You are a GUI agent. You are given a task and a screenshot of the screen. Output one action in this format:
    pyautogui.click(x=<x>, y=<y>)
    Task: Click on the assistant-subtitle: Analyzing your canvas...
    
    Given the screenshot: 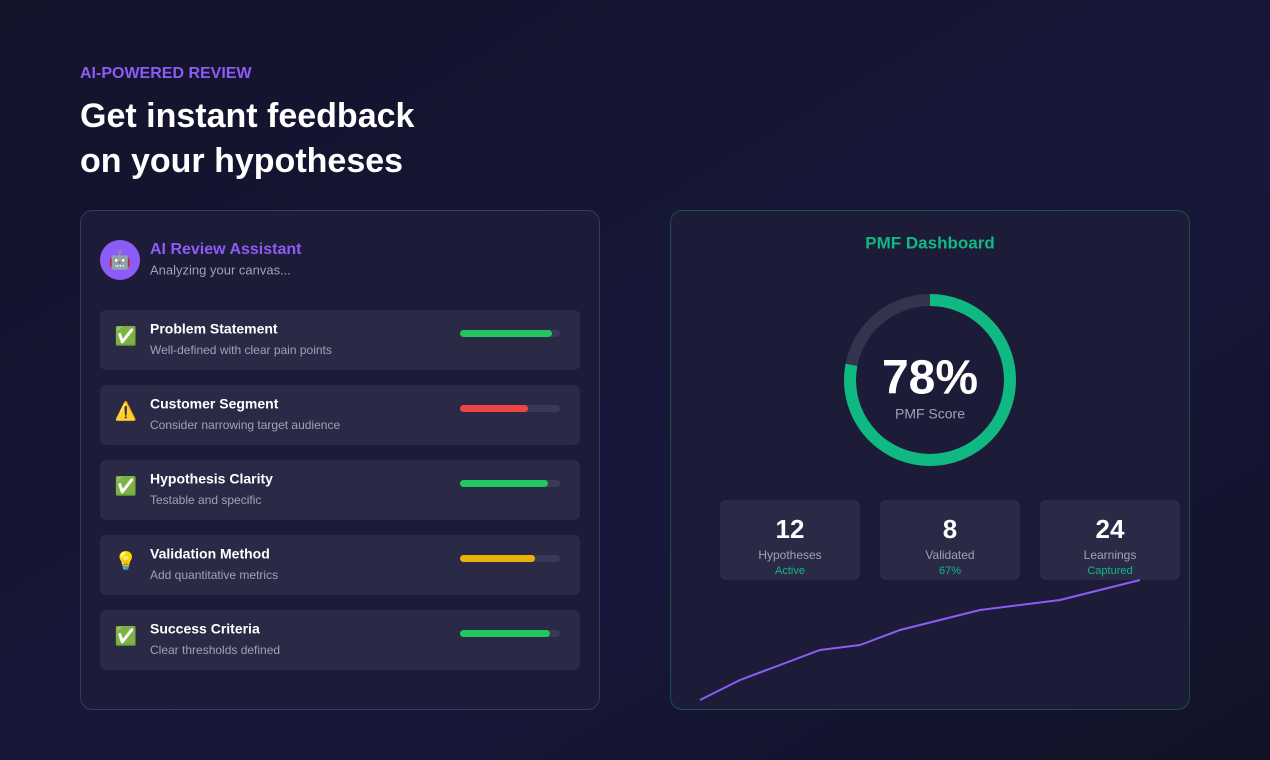 What is the action you would take?
    pyautogui.click(x=220, y=269)
    